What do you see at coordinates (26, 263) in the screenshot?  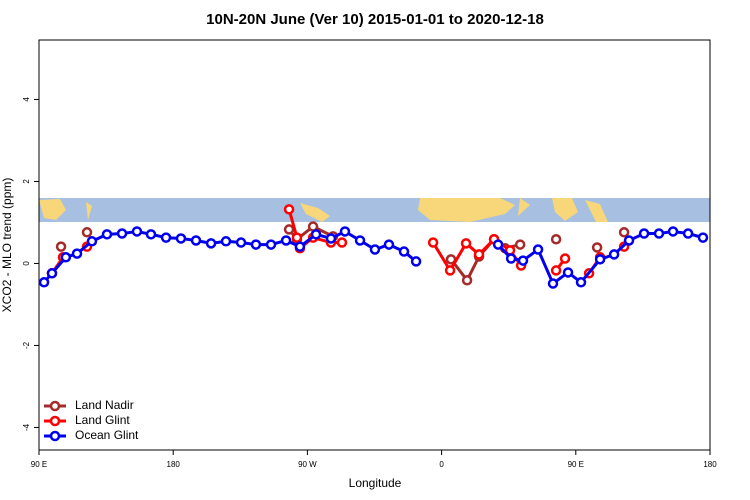 I see `y-tick-label: 0` at bounding box center [26, 263].